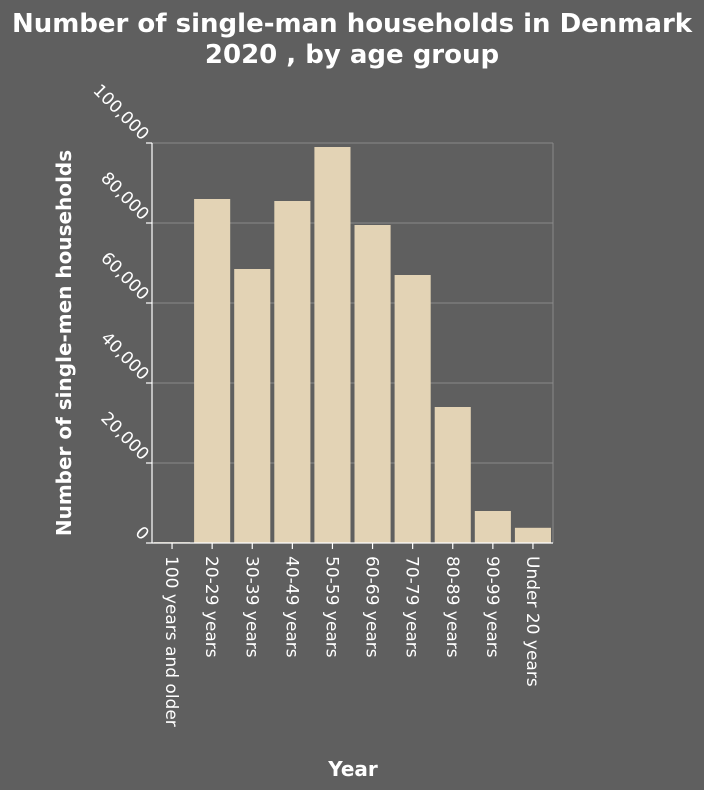 Image resolution: width=704 pixels, height=790 pixels. What do you see at coordinates (121, 313) in the screenshot?
I see `y-tick-labels: 0 20,000 40,000 60,000 80,000 100,000` at bounding box center [121, 313].